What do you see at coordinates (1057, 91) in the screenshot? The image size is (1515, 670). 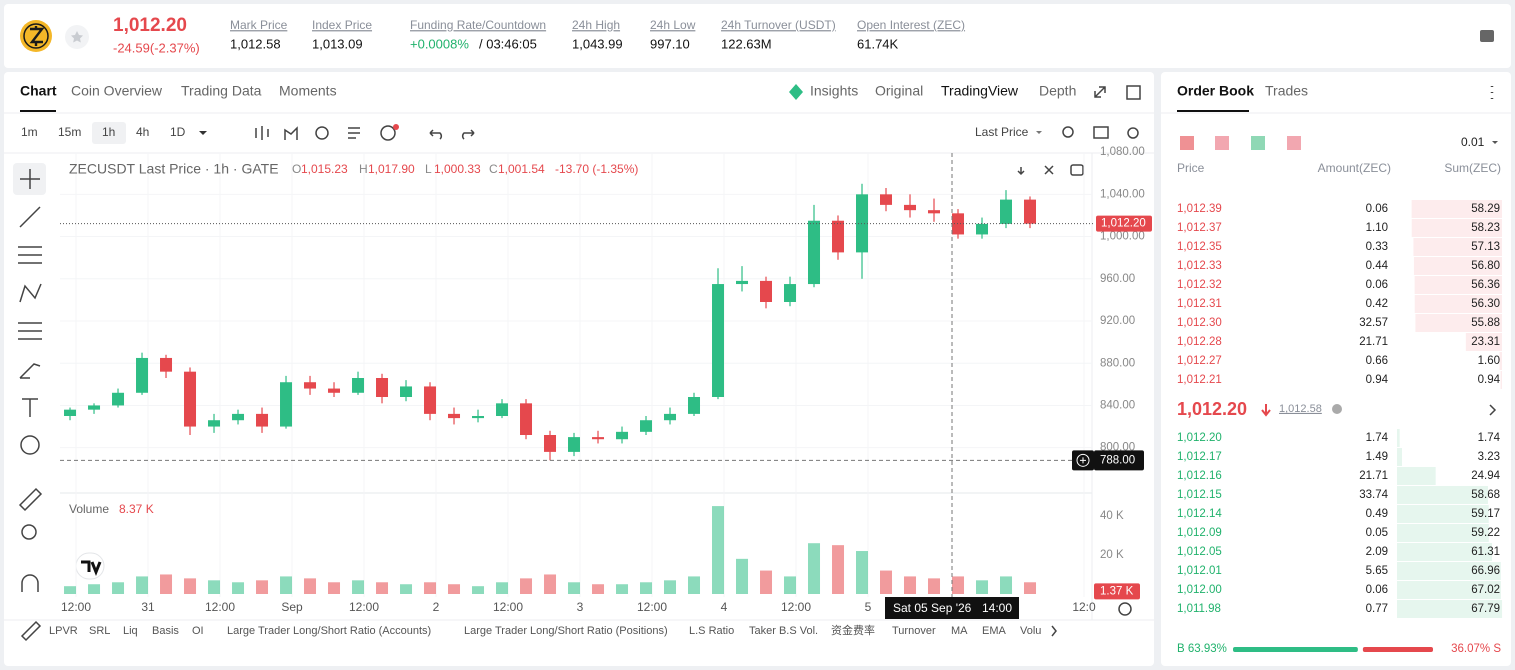 I see `view-tab: Depth` at bounding box center [1057, 91].